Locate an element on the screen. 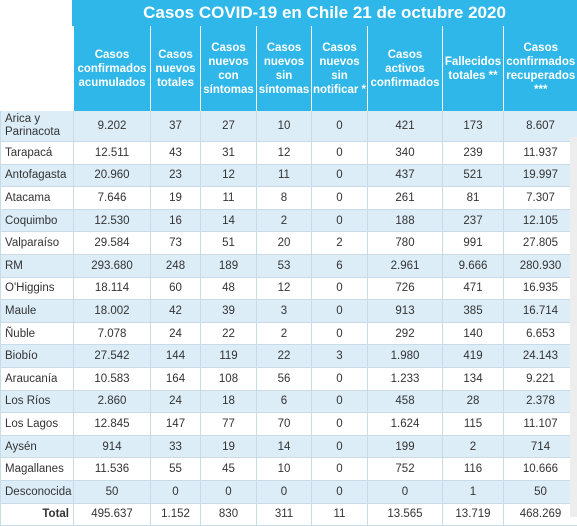 The image size is (577, 526). region-name: Araucanía is located at coordinates (37, 378).